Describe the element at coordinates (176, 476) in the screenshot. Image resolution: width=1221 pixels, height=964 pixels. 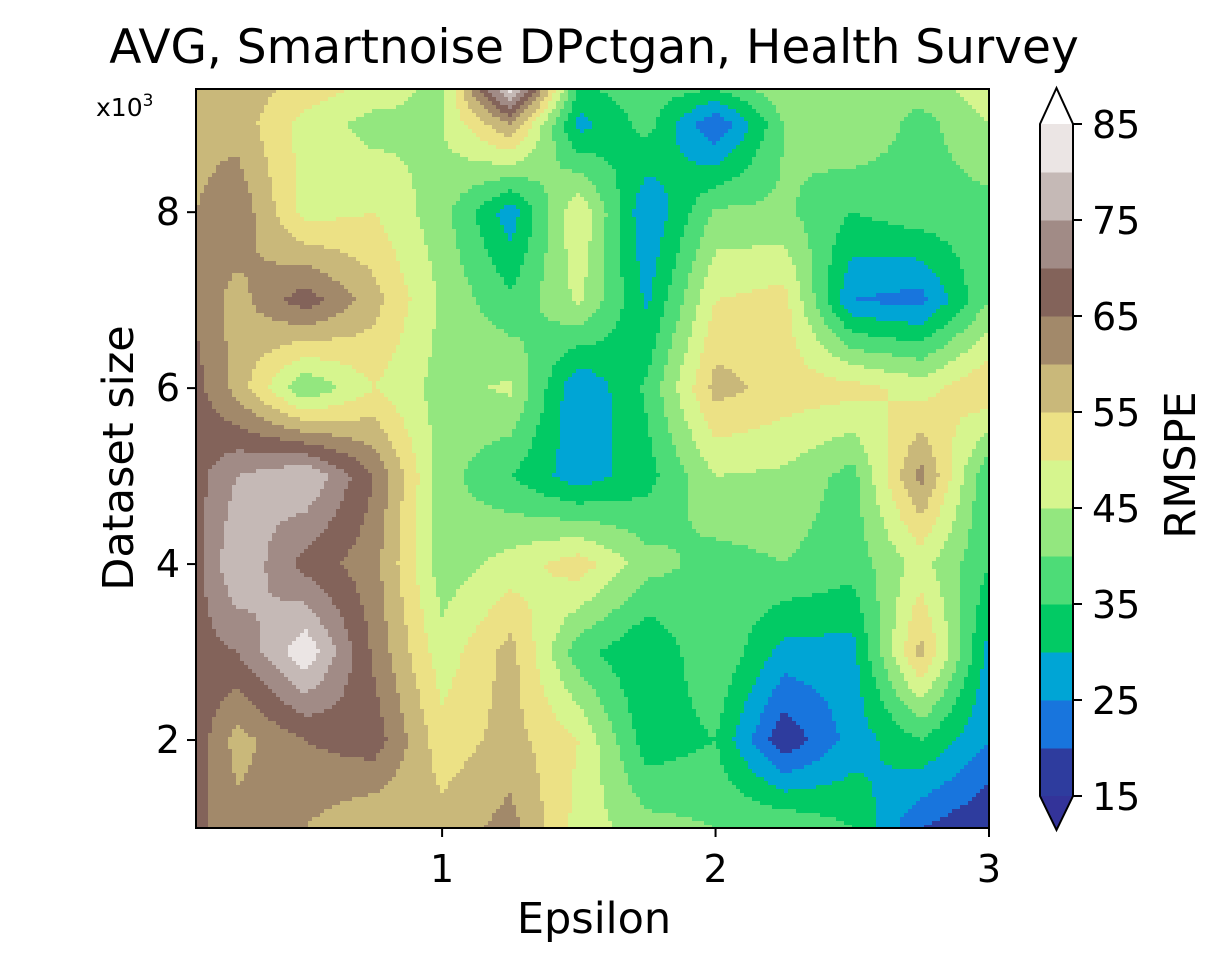
I see `y-axis: 2 4 6 8` at that location.